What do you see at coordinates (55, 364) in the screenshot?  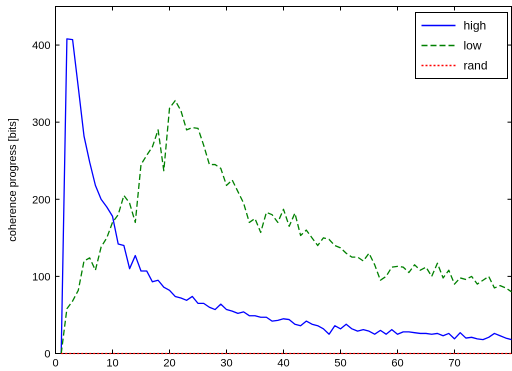 I see `x-tick-label: 0` at bounding box center [55, 364].